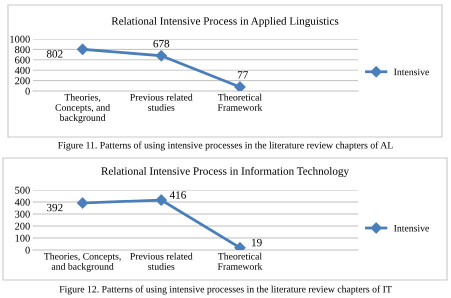  I want to click on y-tick-label: 800, so click(22, 50).